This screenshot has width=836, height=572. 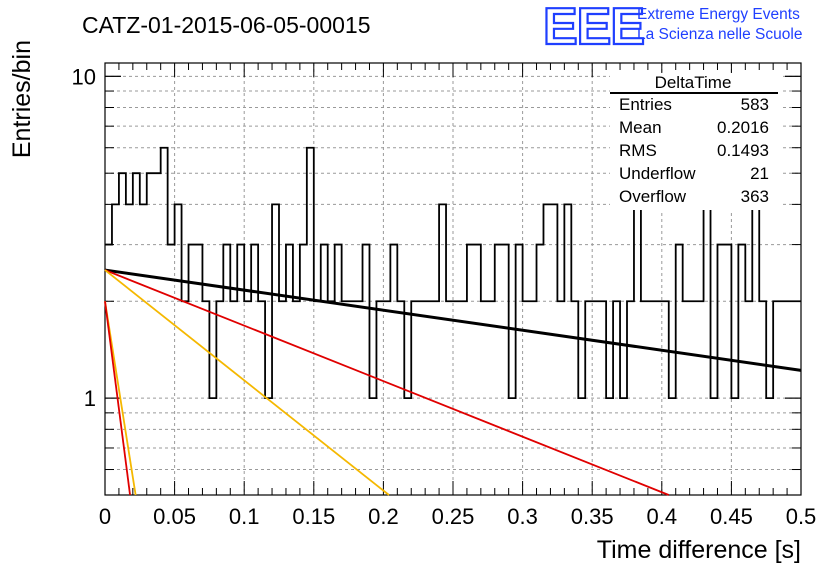 I want to click on x-tick-label: 0.1, so click(x=244, y=516).